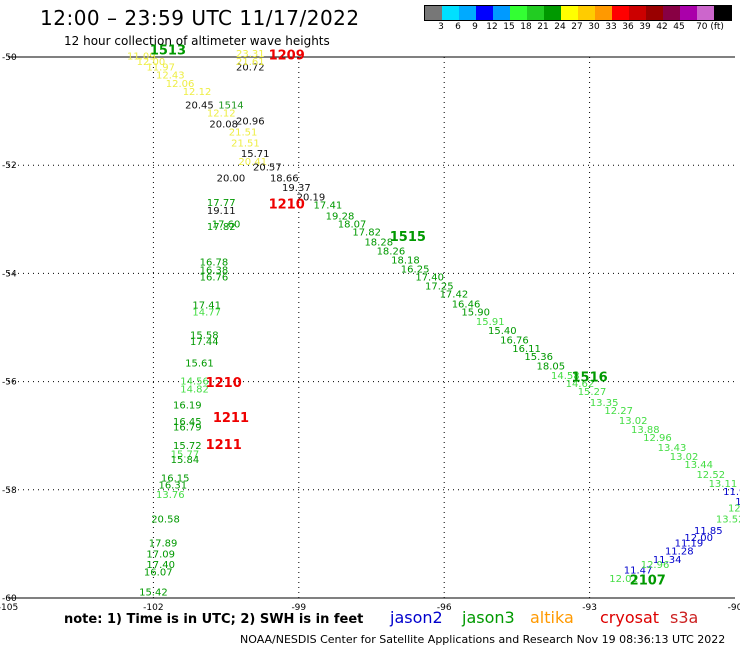 Image resolution: width=740 pixels, height=650 pixels. What do you see at coordinates (731, 492) in the screenshot?
I see `wave-height-label: 11.97` at bounding box center [731, 492].